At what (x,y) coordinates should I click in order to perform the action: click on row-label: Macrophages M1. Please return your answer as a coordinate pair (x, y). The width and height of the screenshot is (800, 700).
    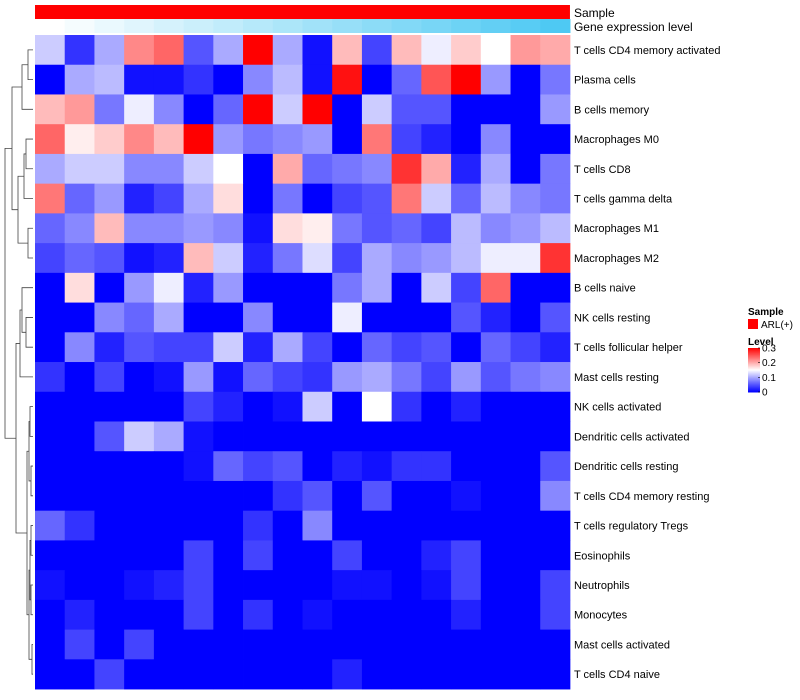
    Looking at the image, I should click on (616, 229).